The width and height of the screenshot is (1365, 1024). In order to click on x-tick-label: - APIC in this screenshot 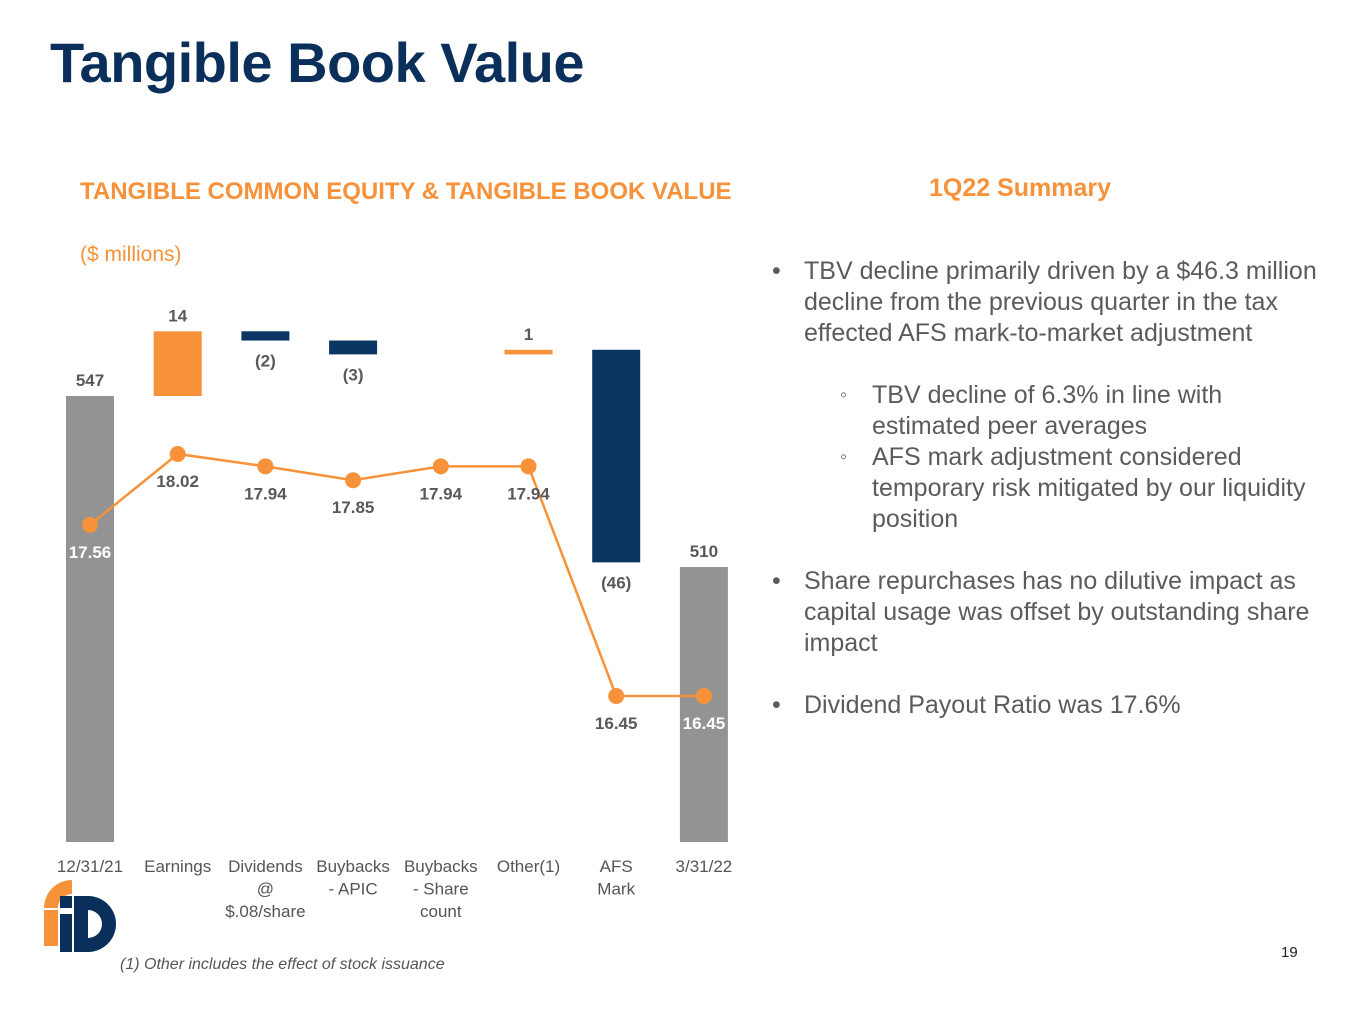, I will do `click(353, 889)`.